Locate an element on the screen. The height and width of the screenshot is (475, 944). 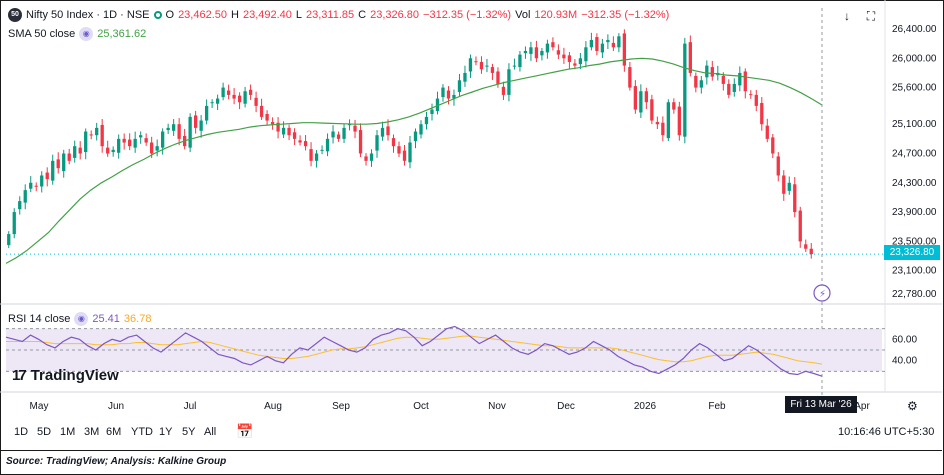
low-label: L is located at coordinates (299, 15).